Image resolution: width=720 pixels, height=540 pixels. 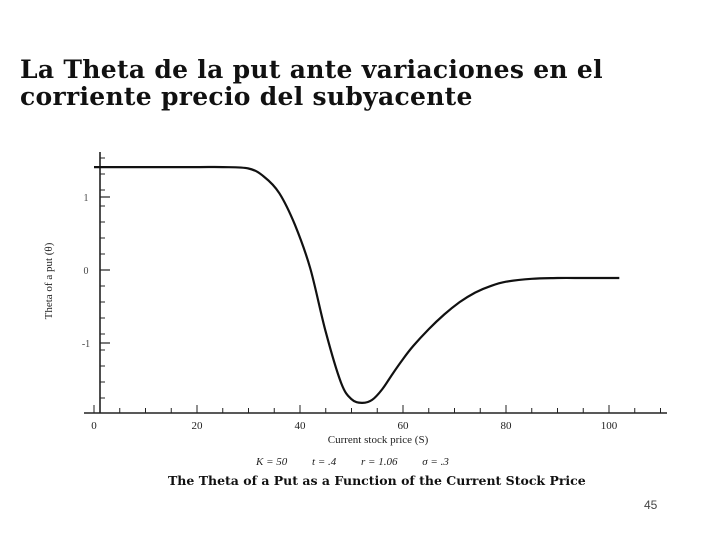 What do you see at coordinates (86, 271) in the screenshot?
I see `y-tick-label: 0` at bounding box center [86, 271].